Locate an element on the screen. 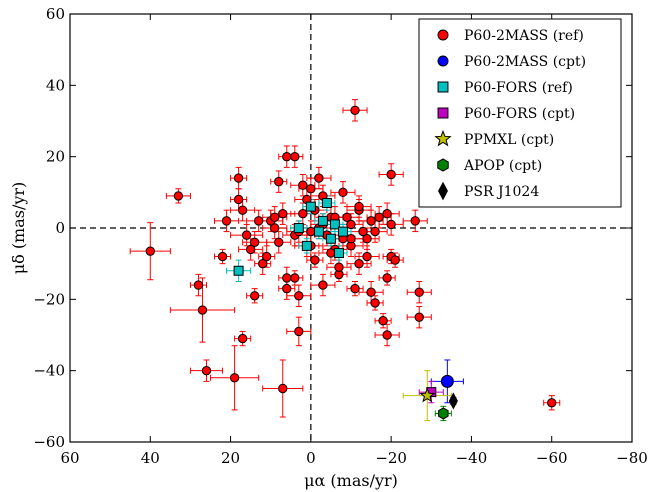 The height and width of the screenshot is (492, 649). legend-label: P60-FORS (ref) is located at coordinates (518, 88).